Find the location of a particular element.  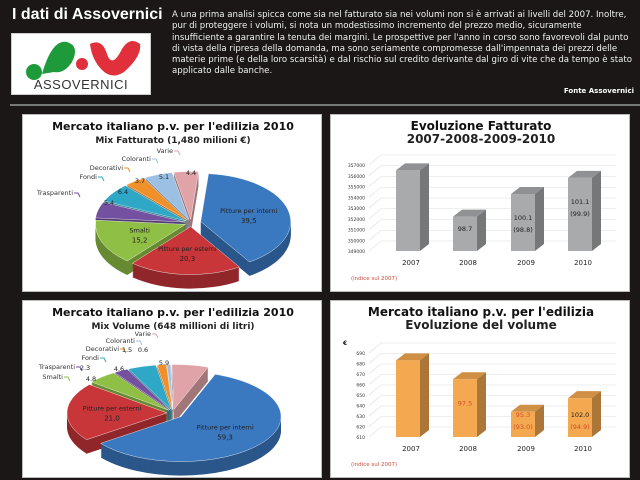

pie-slice-smalti is located at coordinates (141, 240).